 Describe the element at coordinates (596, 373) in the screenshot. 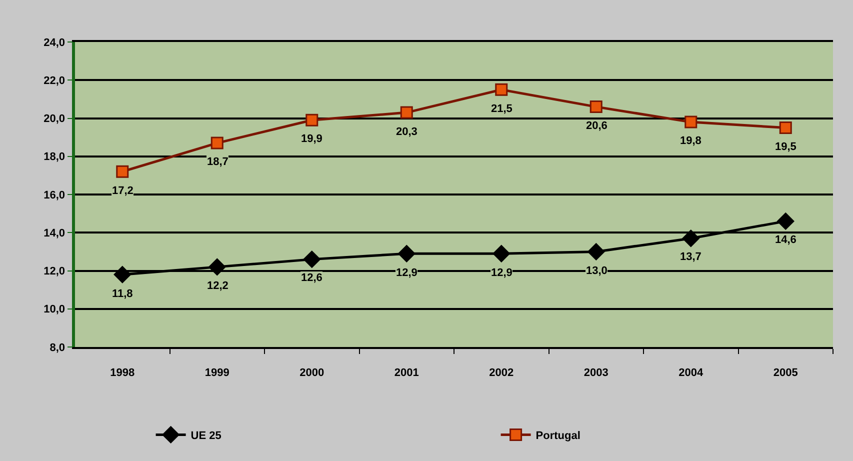

I see `x-tick-label: 2003` at that location.